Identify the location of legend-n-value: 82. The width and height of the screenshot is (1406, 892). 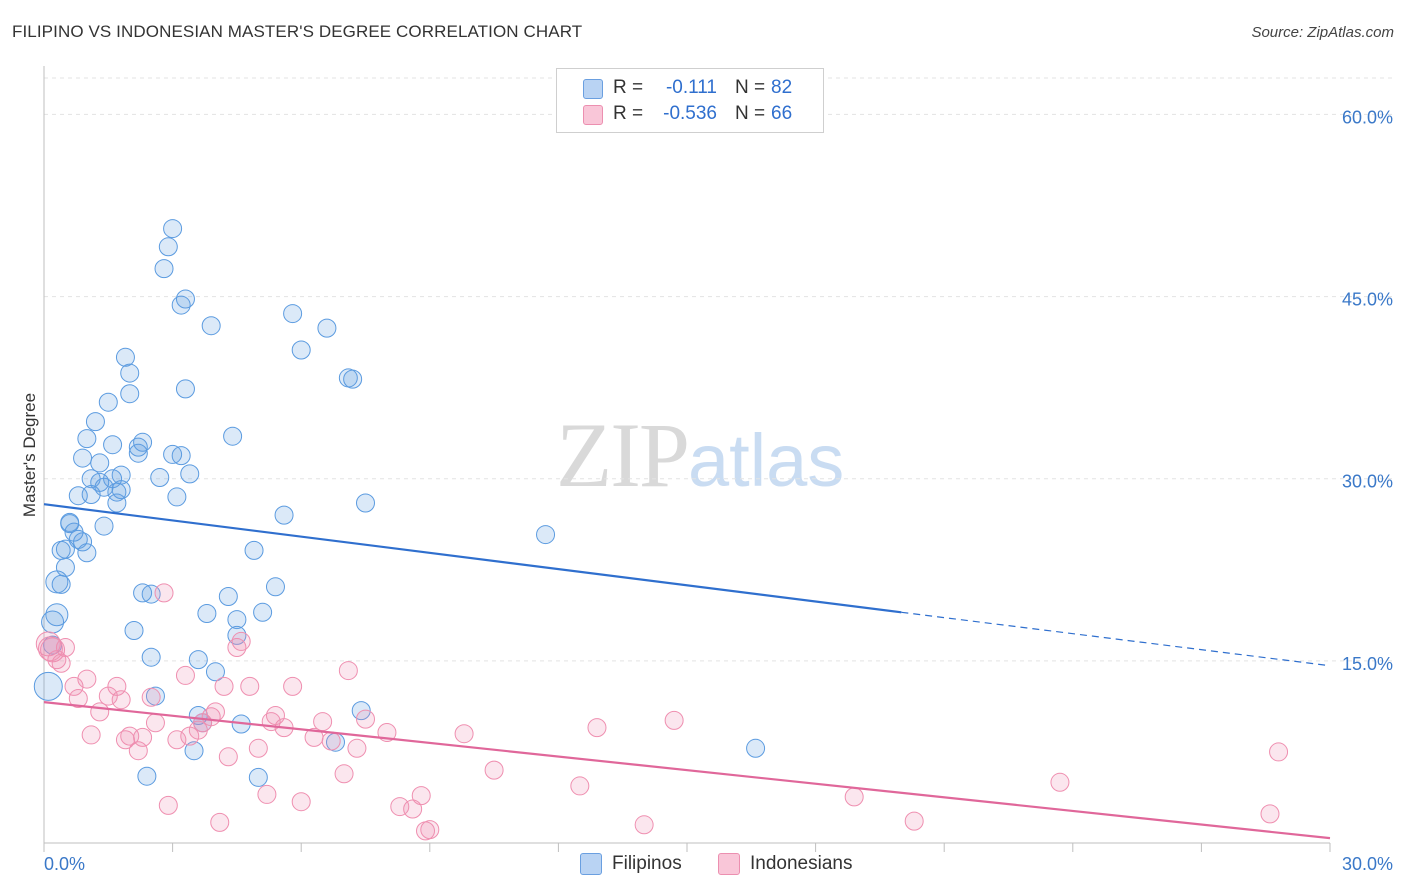
(782, 87).